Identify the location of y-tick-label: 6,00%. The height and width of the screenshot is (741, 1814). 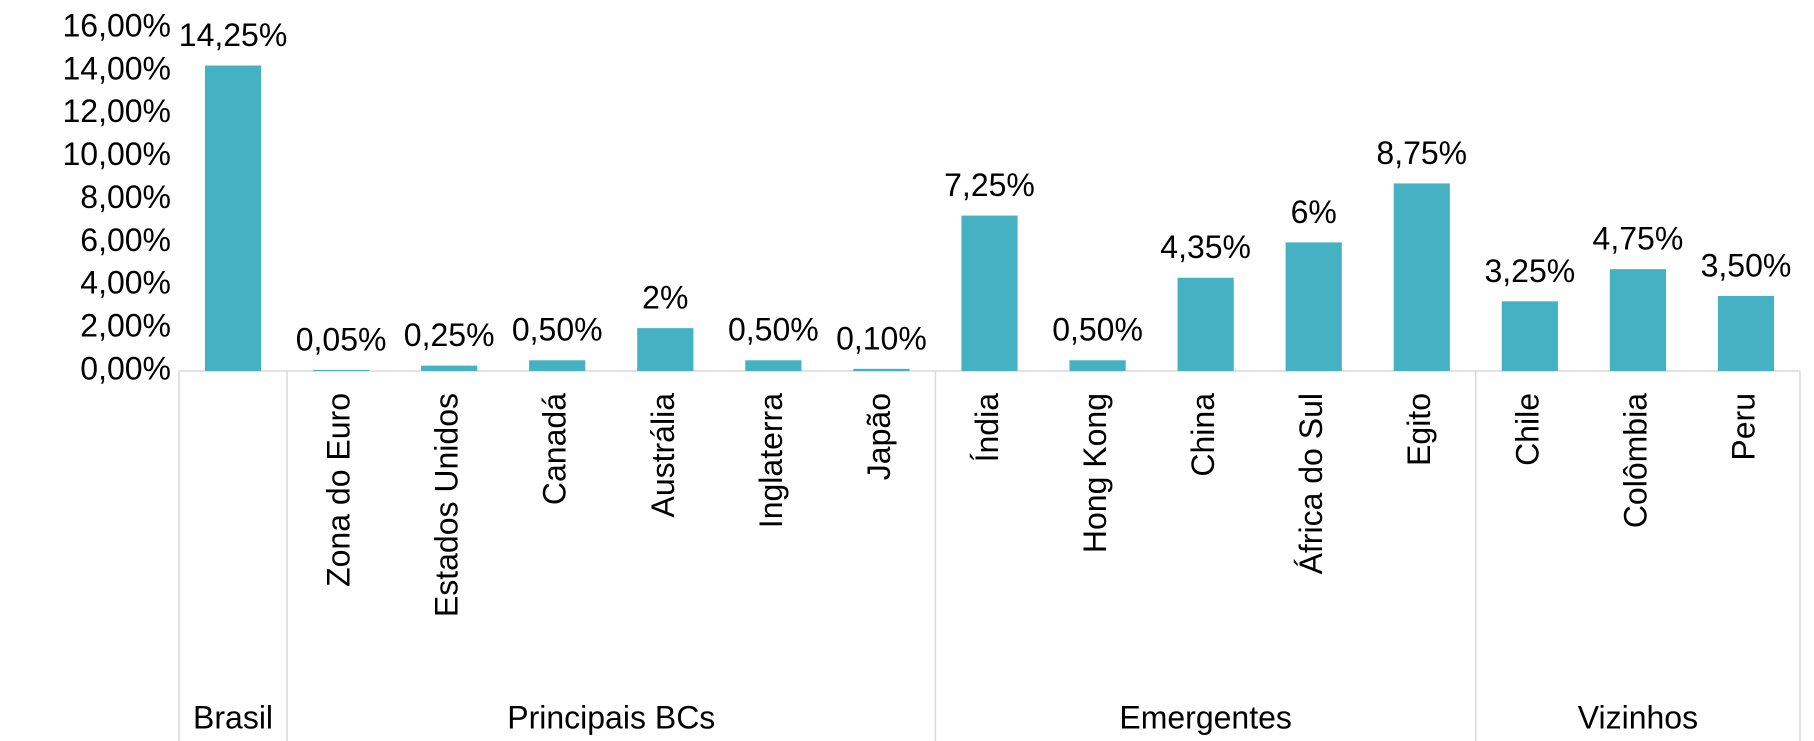
(125, 240).